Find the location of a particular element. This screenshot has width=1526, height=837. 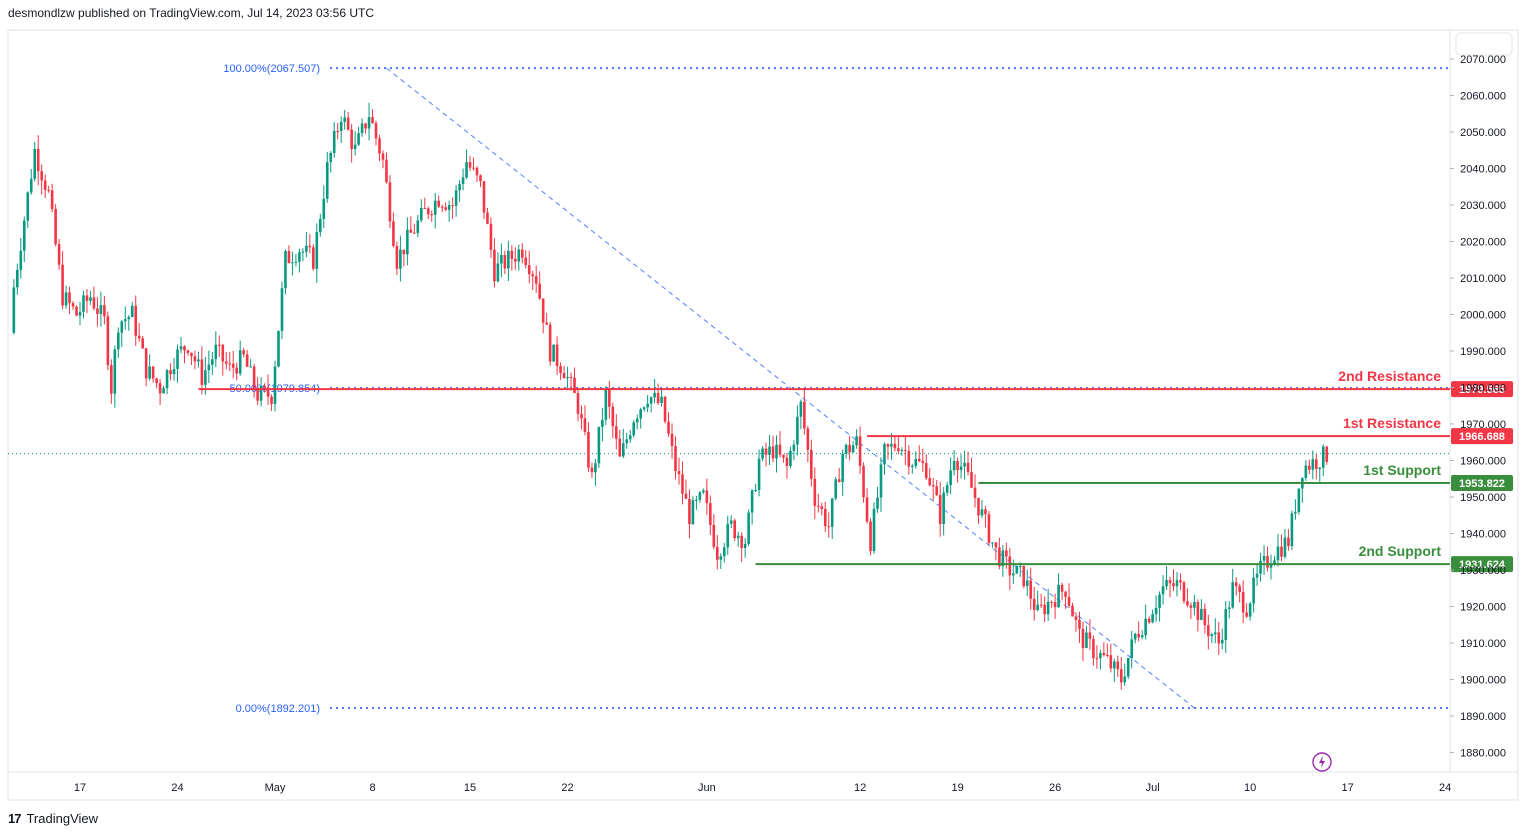

level-price-tag is located at coordinates (1482, 483).